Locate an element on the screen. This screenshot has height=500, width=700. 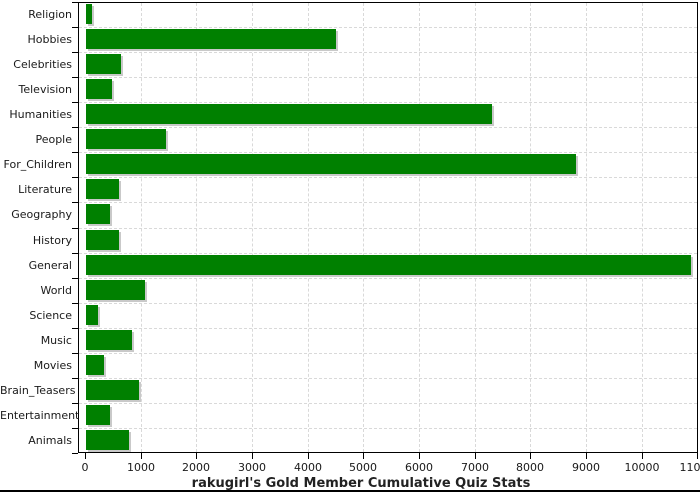
y-axis-label-animals: Animals is located at coordinates (50, 440).